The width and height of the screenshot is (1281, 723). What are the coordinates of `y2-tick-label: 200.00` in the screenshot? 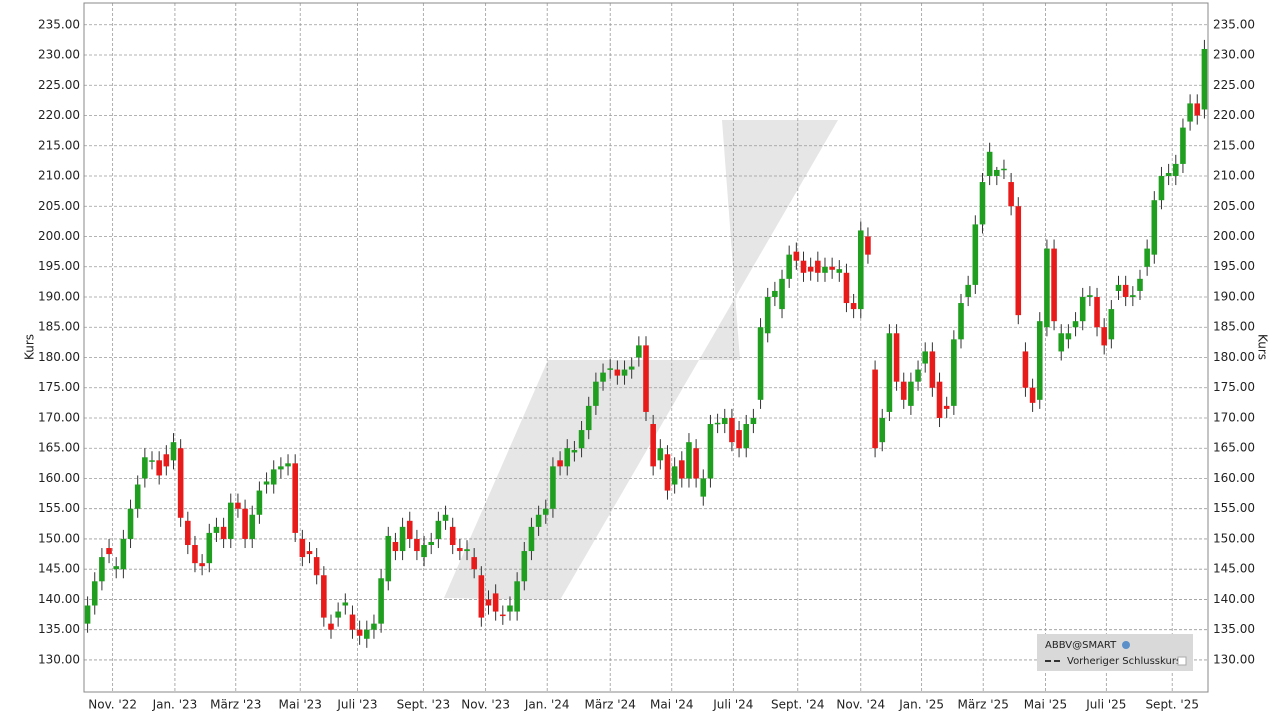 It's located at (1234, 236).